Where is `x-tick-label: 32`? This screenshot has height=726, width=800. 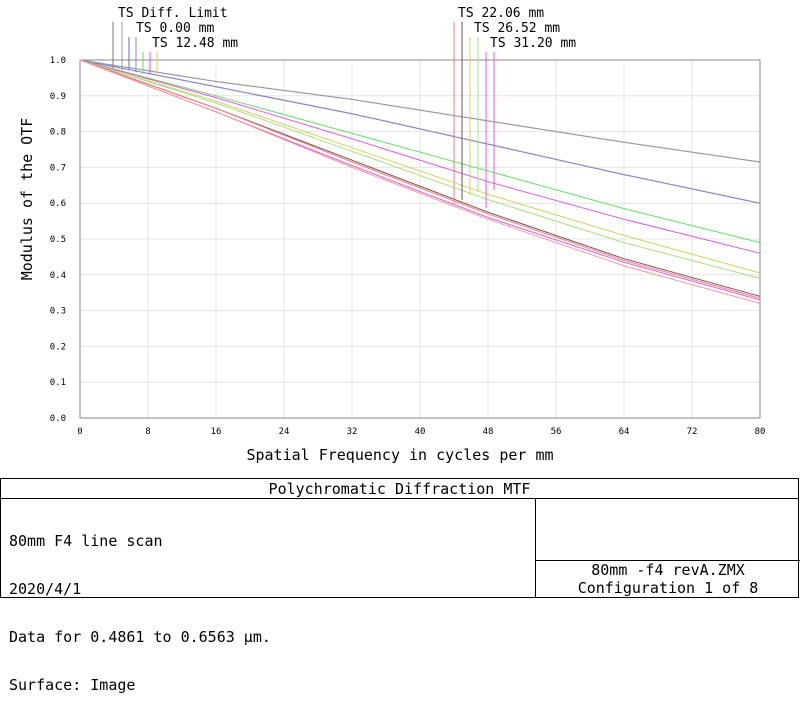
x-tick-label: 32 is located at coordinates (352, 432).